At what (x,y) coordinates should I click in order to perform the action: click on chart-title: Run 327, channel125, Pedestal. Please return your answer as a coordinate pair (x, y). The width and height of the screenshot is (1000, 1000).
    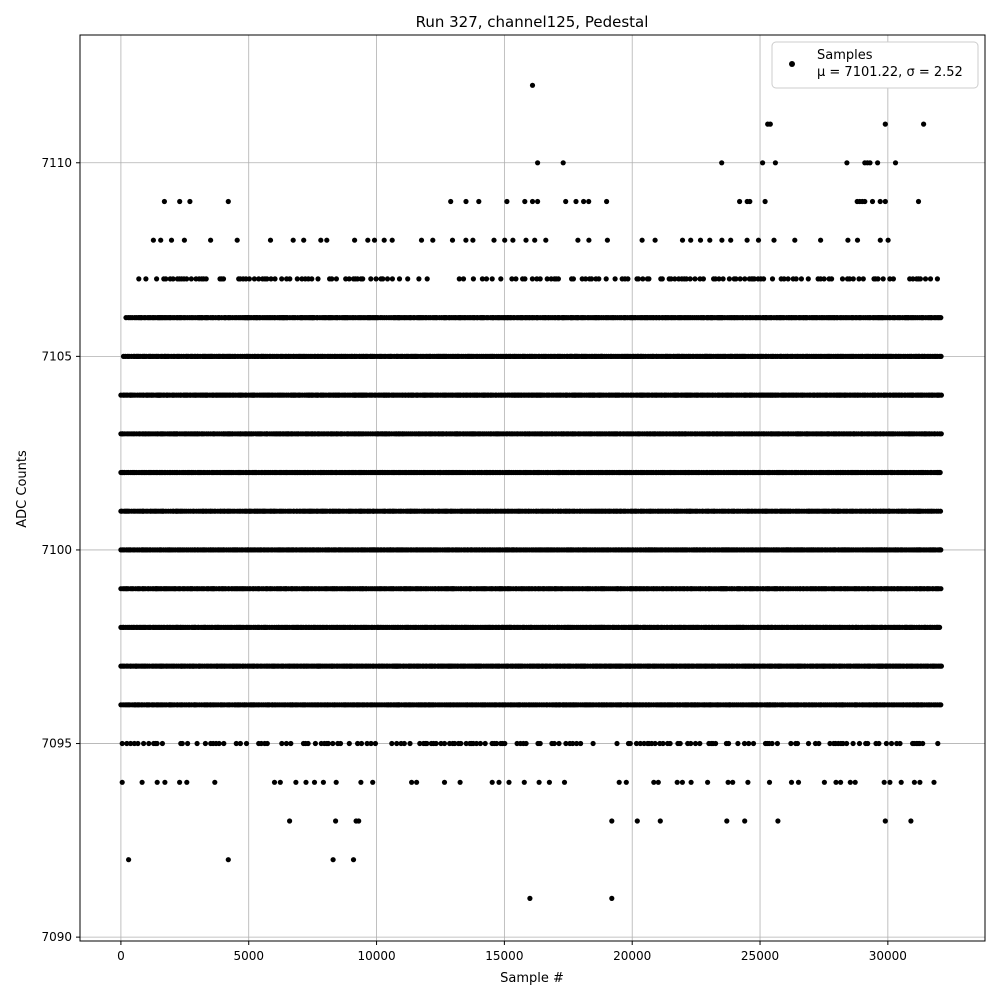
    Looking at the image, I should click on (532, 22).